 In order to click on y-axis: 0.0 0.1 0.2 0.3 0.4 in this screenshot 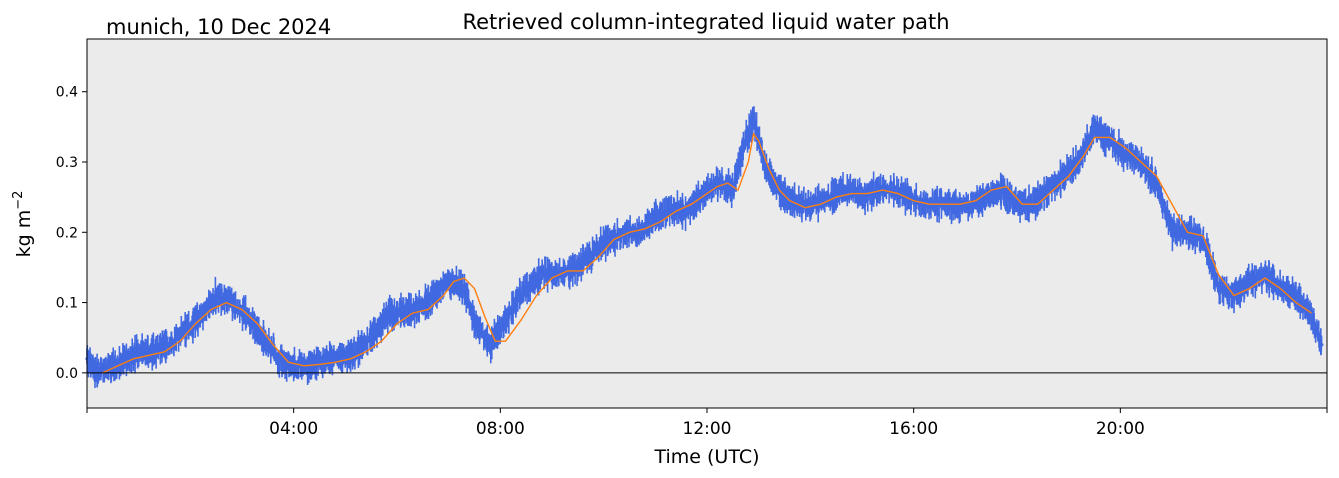, I will do `click(71, 233)`.